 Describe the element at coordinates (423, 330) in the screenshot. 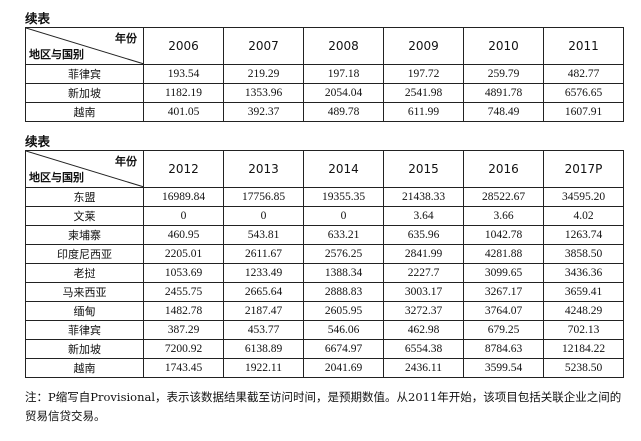

I see `table-cell: 462.98` at that location.